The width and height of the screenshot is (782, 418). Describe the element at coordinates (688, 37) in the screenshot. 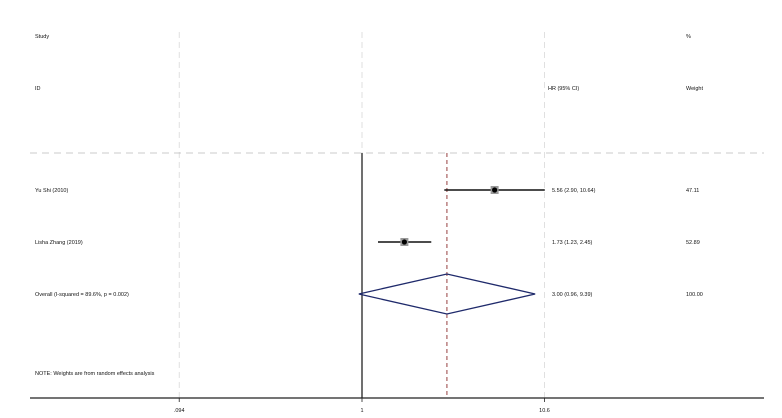

I see `header-pct: %` at that location.